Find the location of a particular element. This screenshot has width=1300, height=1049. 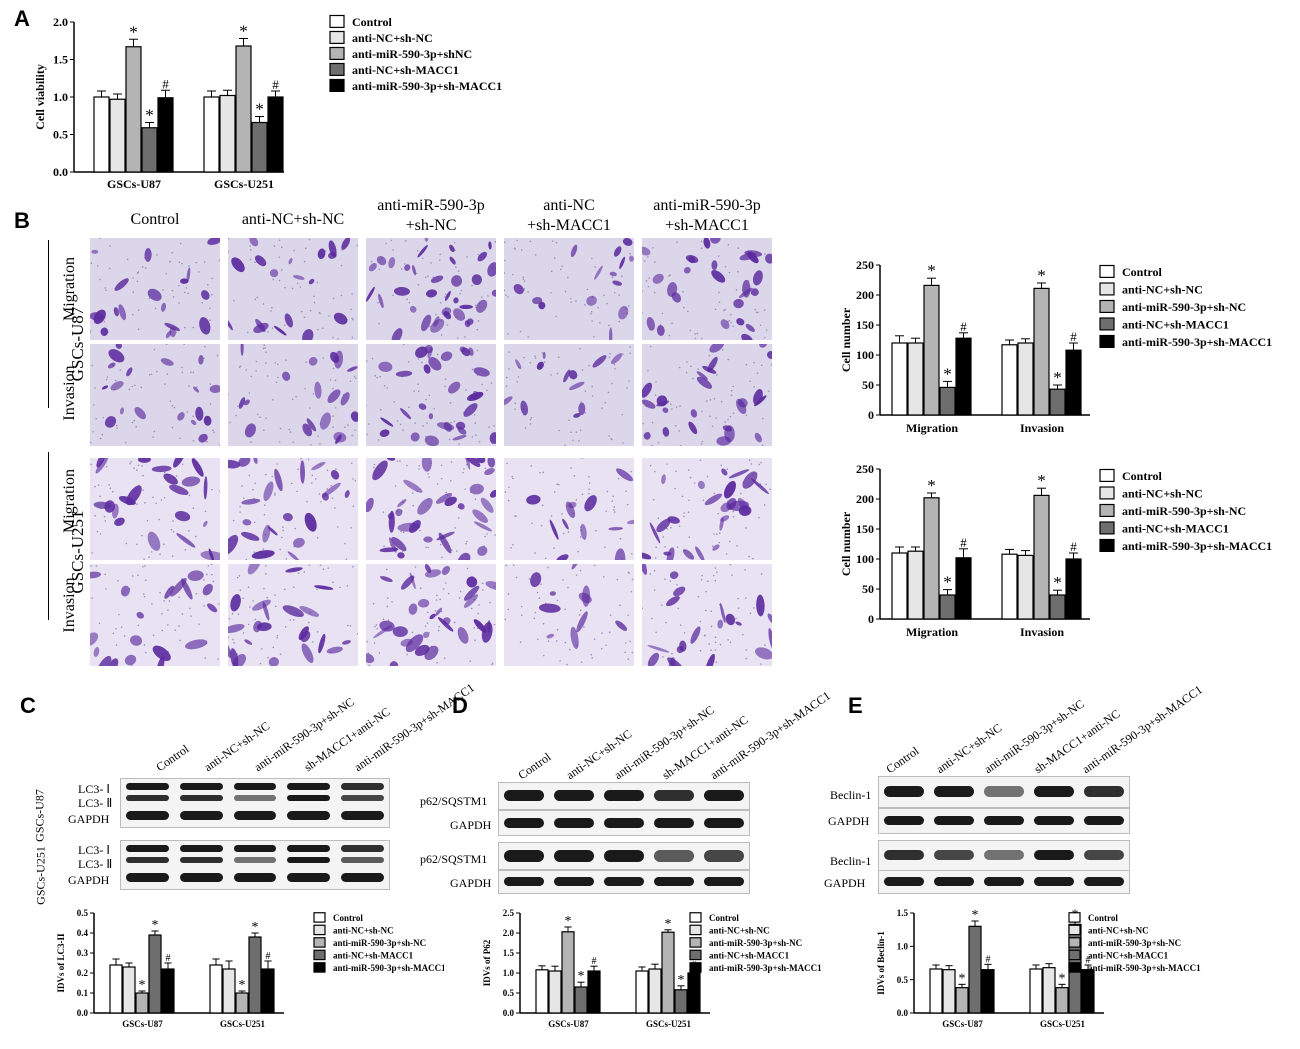

legend-swatch is located at coordinates (319, 955).